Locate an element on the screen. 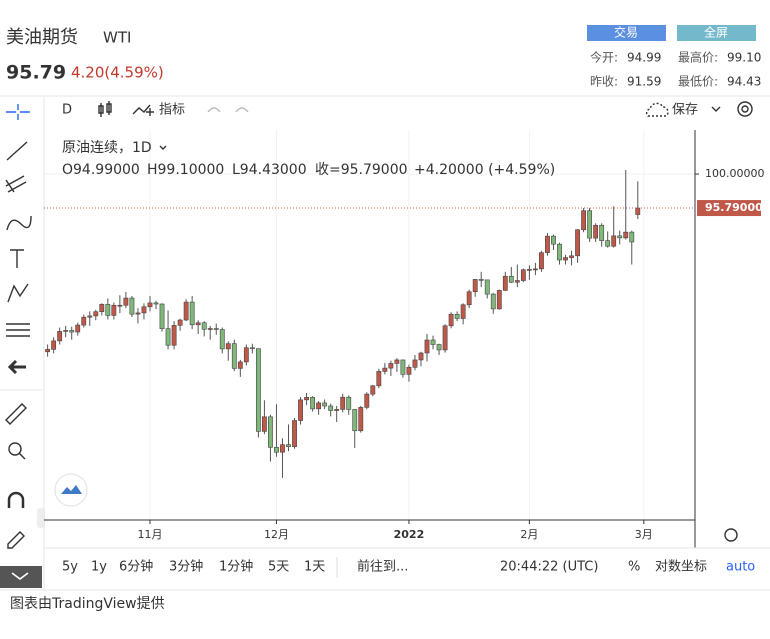 The height and width of the screenshot is (639, 770). brush-tool is located at coordinates (19, 223).